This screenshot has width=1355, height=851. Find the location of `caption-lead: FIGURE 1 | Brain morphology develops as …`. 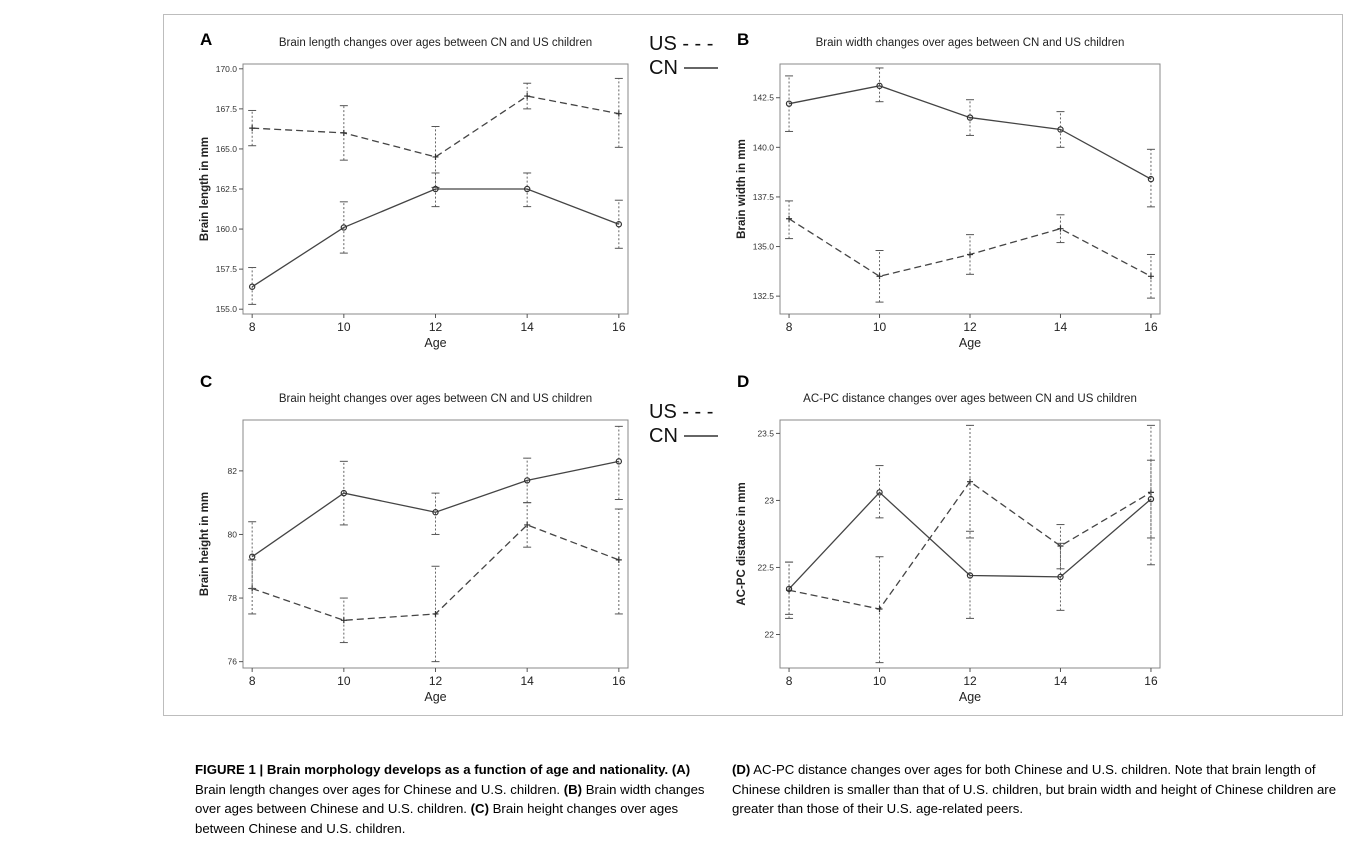

caption-lead: FIGURE 1 | Brain morphology develops as … is located at coordinates (432, 769).